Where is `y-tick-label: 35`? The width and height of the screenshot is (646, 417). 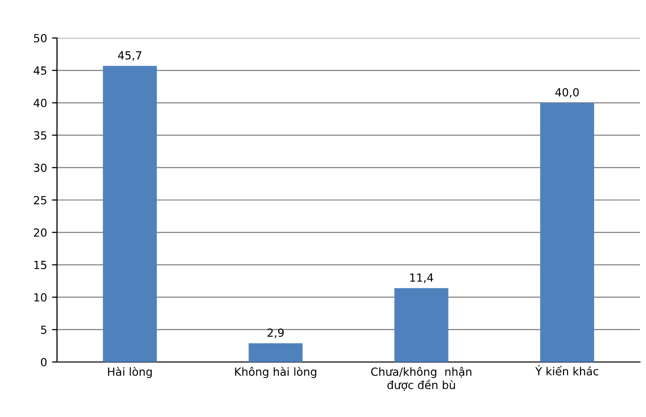
y-tick-label: 35 is located at coordinates (40, 135).